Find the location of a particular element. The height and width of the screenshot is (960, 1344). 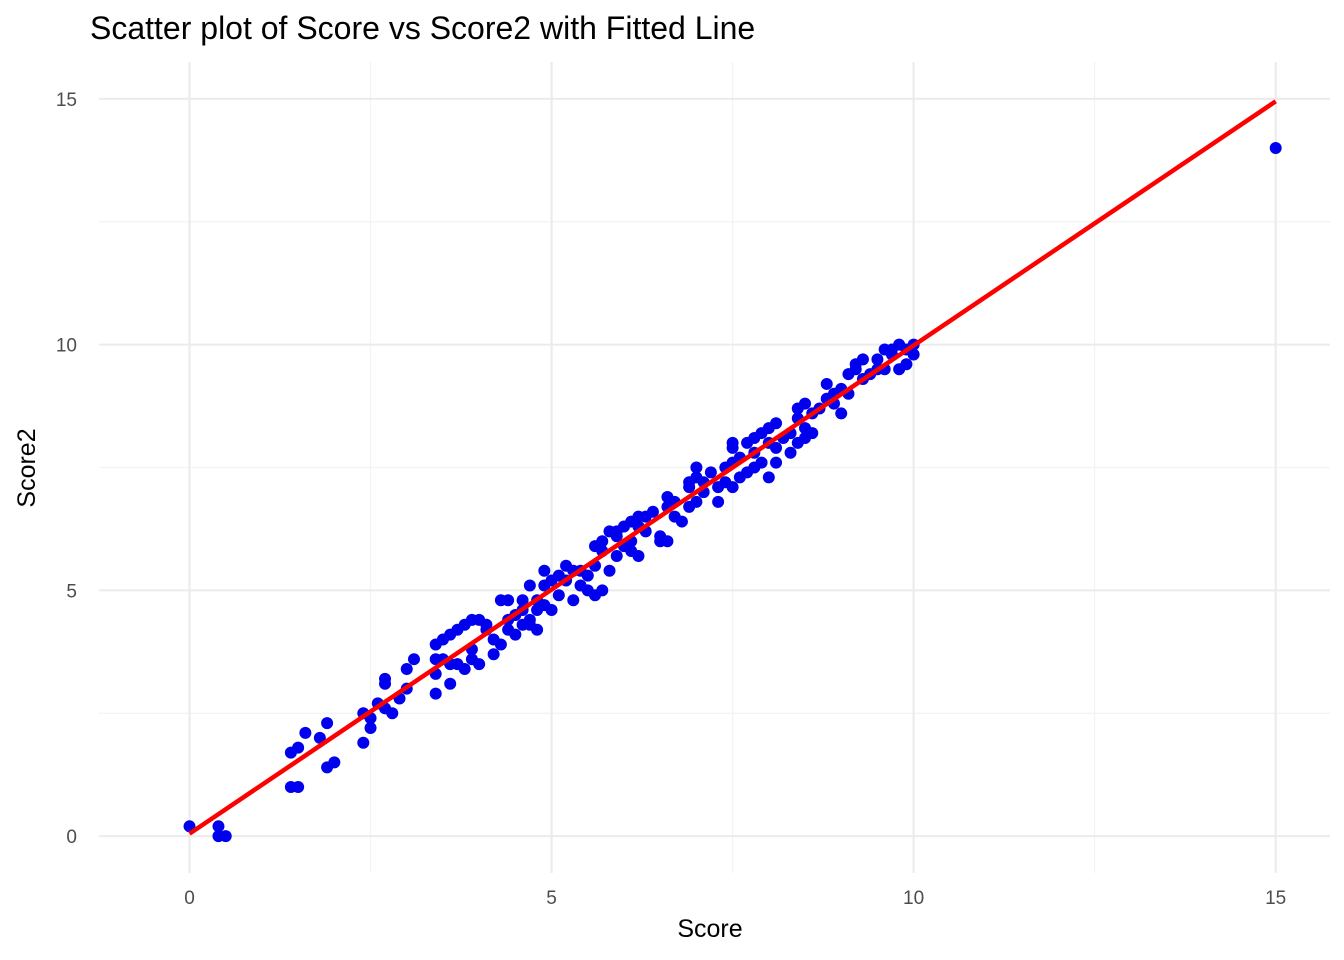

y-tick-labels: 0 5 10 15 is located at coordinates (66, 469).